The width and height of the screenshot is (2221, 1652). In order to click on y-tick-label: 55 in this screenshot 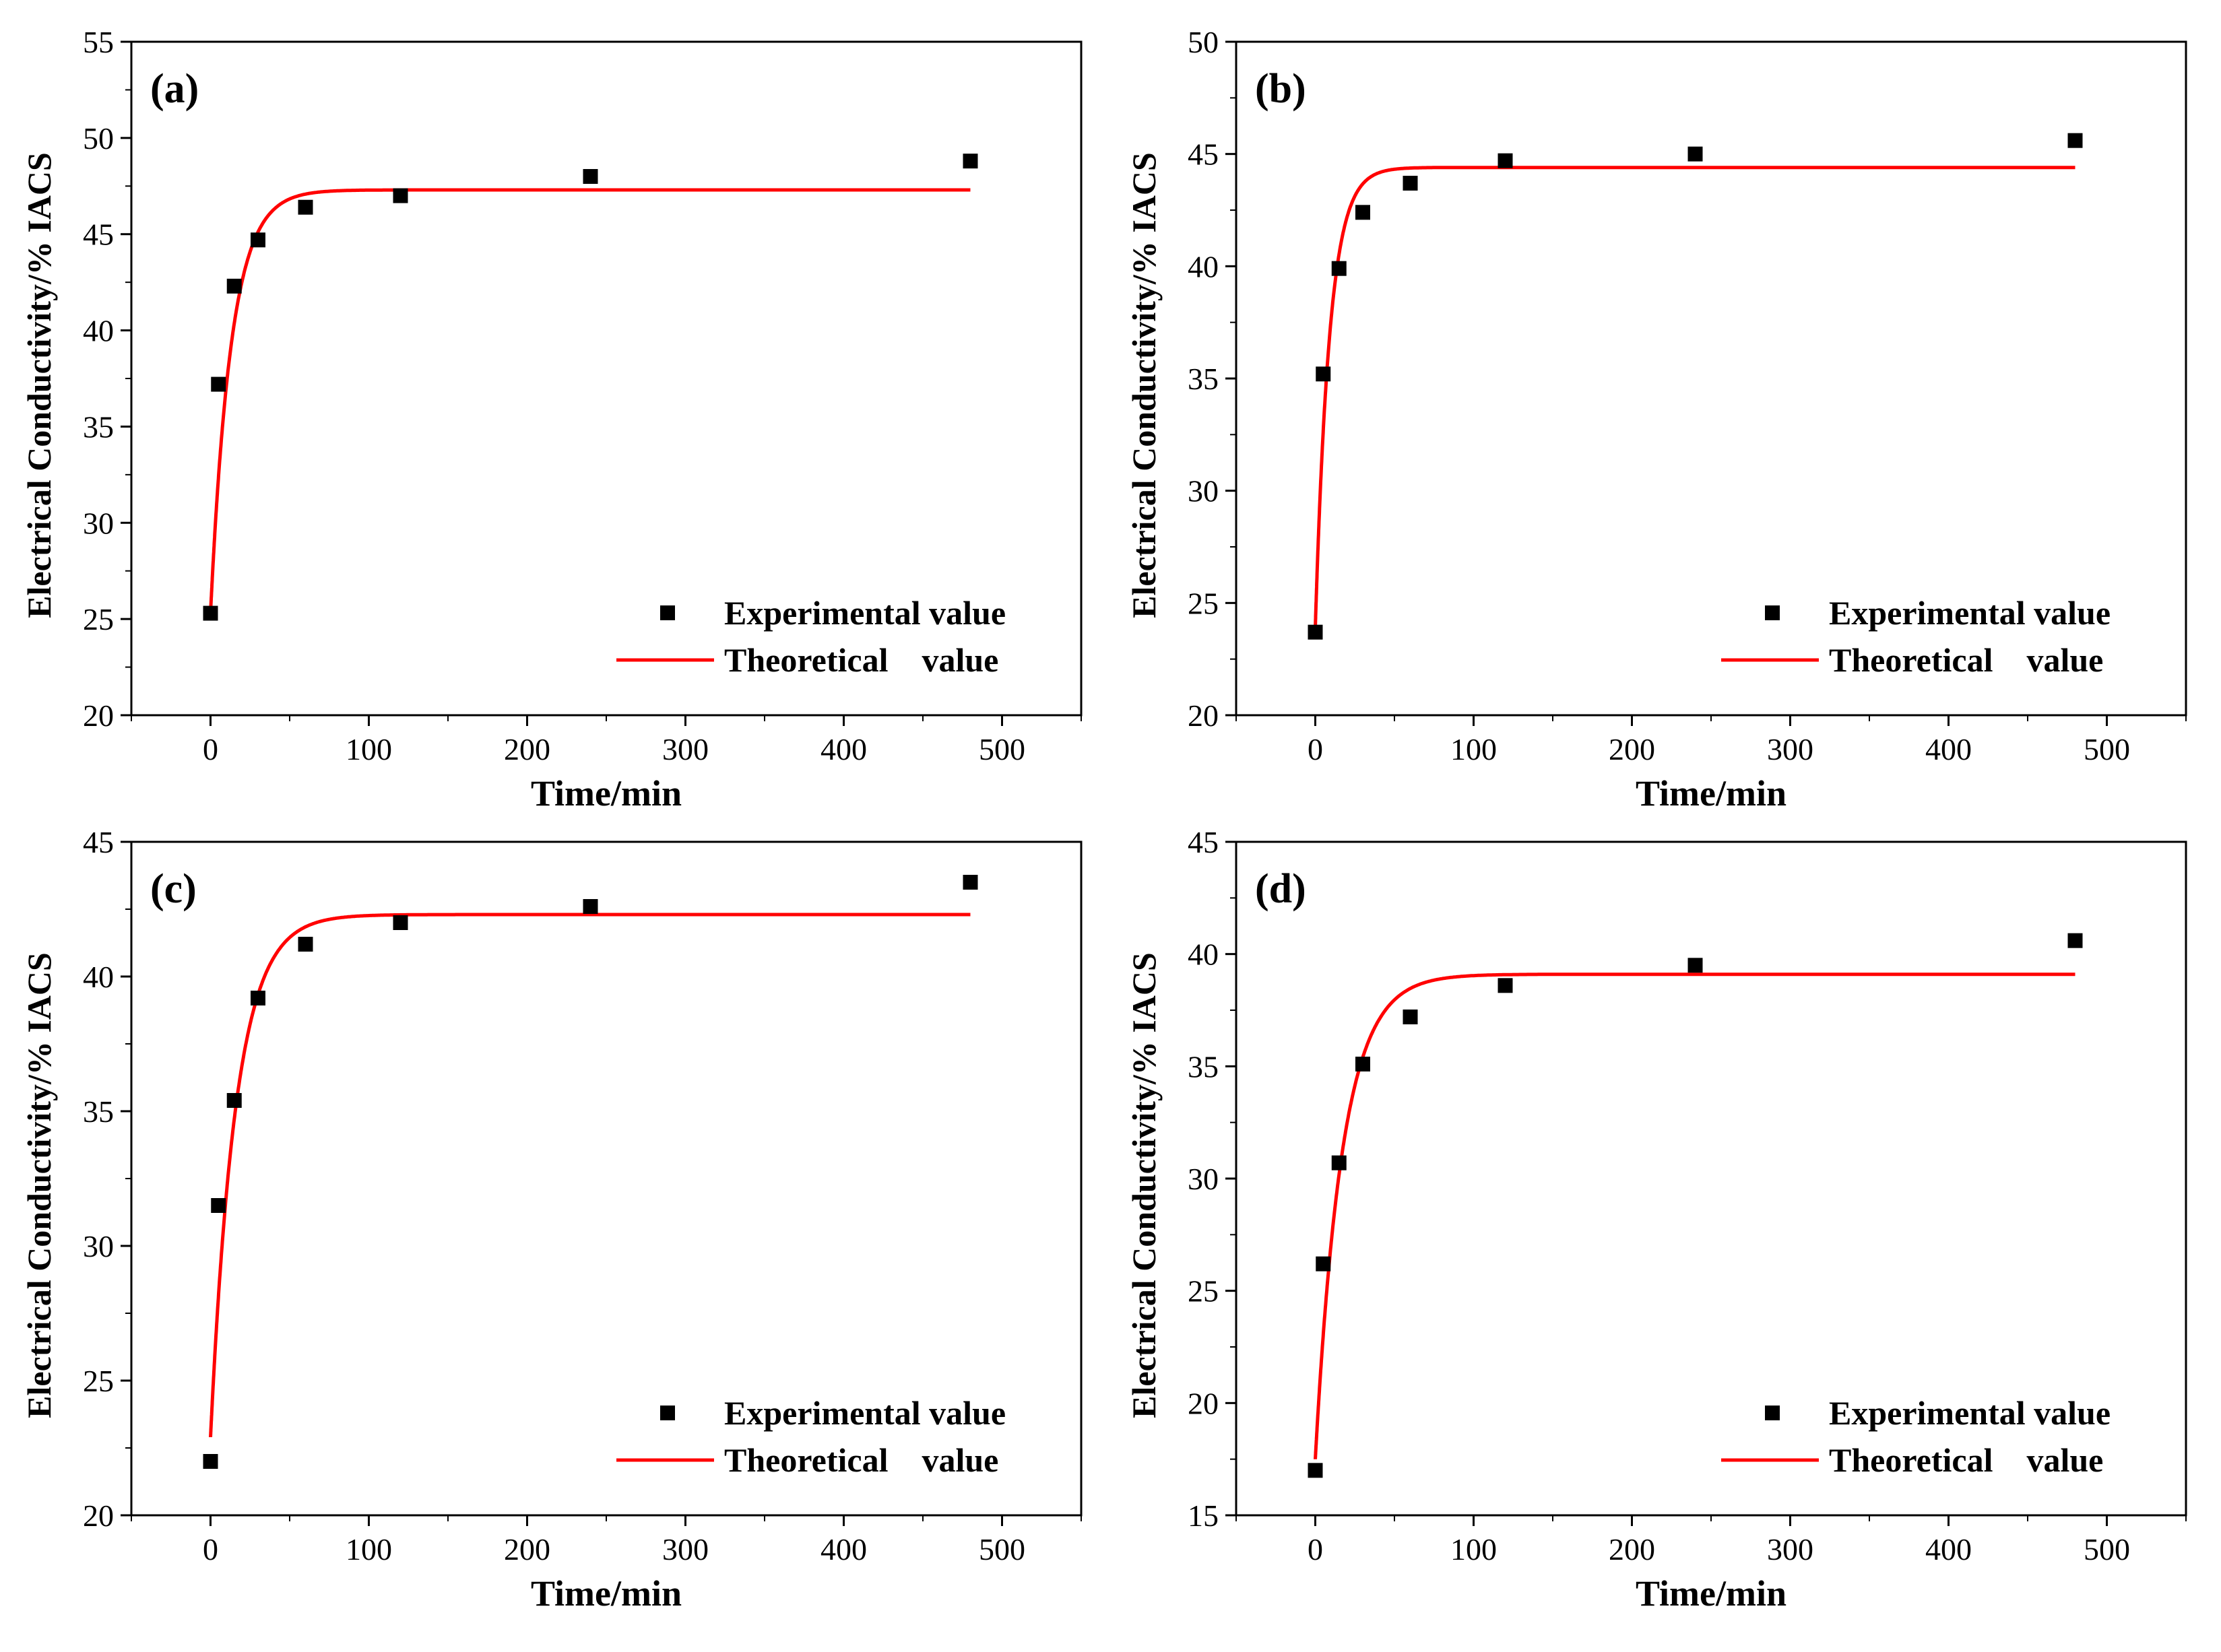, I will do `click(99, 42)`.